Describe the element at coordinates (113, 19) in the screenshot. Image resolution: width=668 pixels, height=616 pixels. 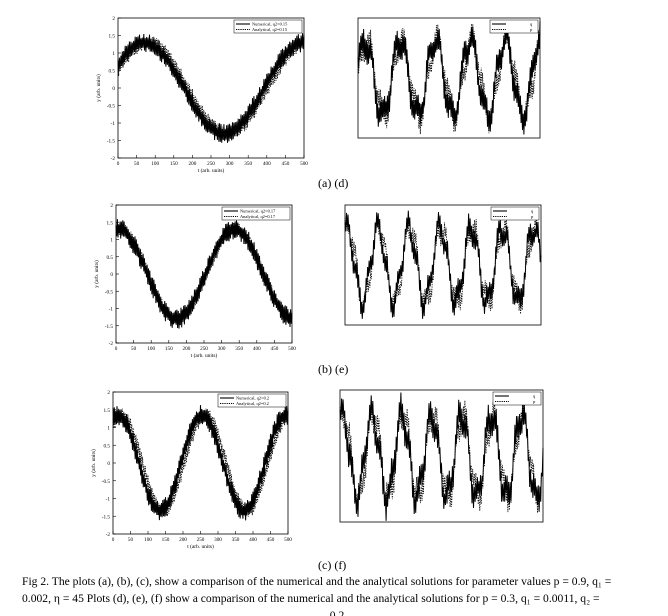
I see `y-tick-label-a: 2` at that location.